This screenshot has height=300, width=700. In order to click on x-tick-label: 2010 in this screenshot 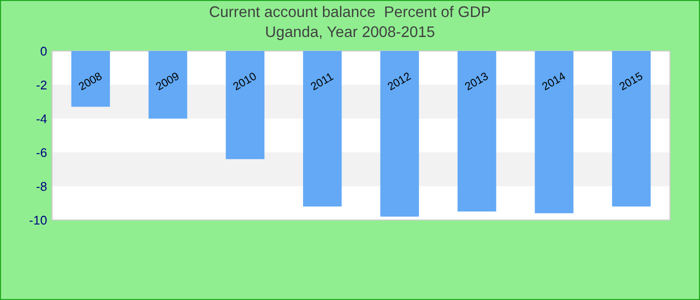, I will do `click(244, 81)`.